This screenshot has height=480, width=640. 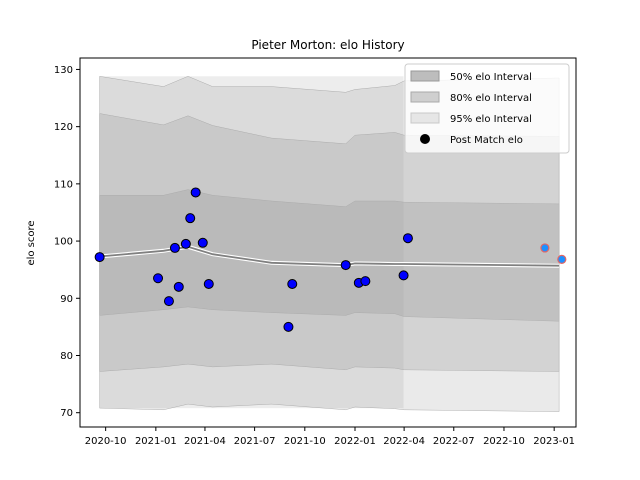 What do you see at coordinates (255, 441) in the screenshot?
I see `x-tick-label: 2021-07` at bounding box center [255, 441].